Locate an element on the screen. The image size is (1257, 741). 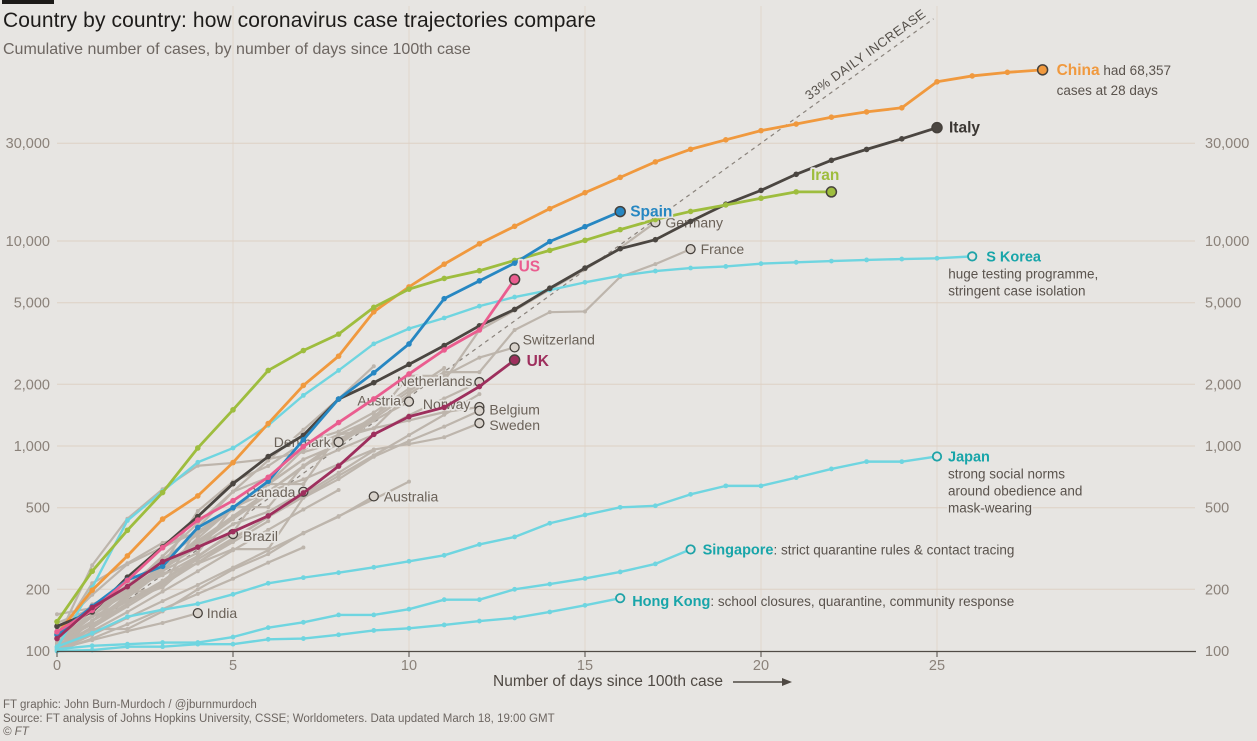
x-tick-10: 10 is located at coordinates (409, 666).